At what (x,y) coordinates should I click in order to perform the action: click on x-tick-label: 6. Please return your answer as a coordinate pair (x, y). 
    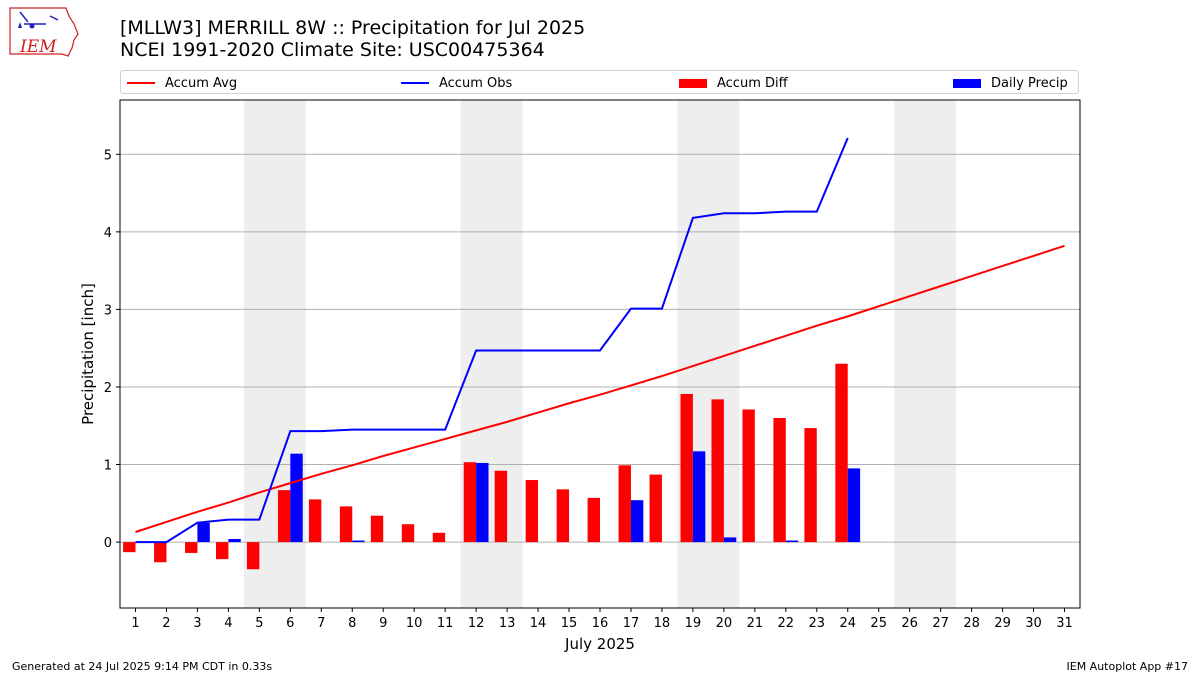
    Looking at the image, I should click on (290, 623).